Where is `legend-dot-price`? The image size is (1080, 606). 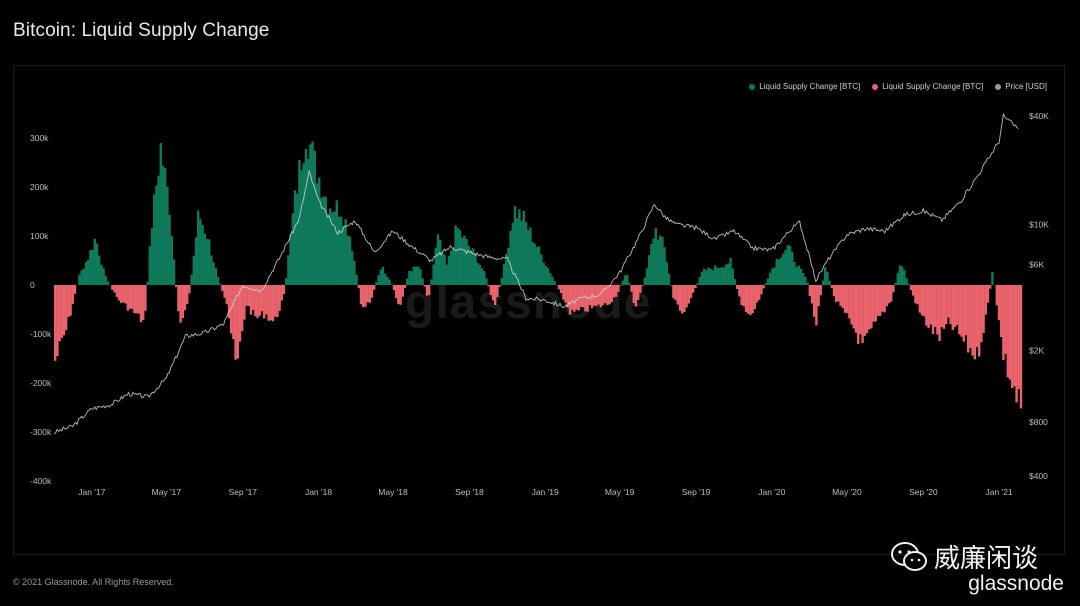
legend-dot-price is located at coordinates (998, 86).